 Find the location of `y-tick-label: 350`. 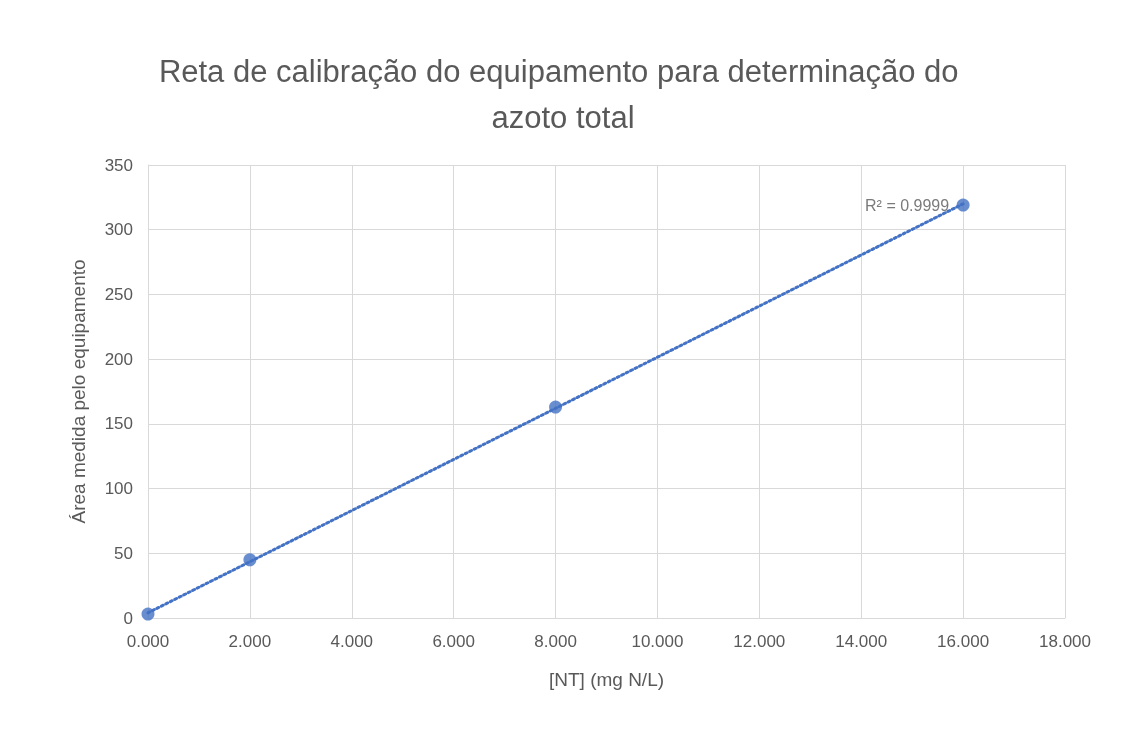

y-tick-label: 350 is located at coordinates (118, 165).